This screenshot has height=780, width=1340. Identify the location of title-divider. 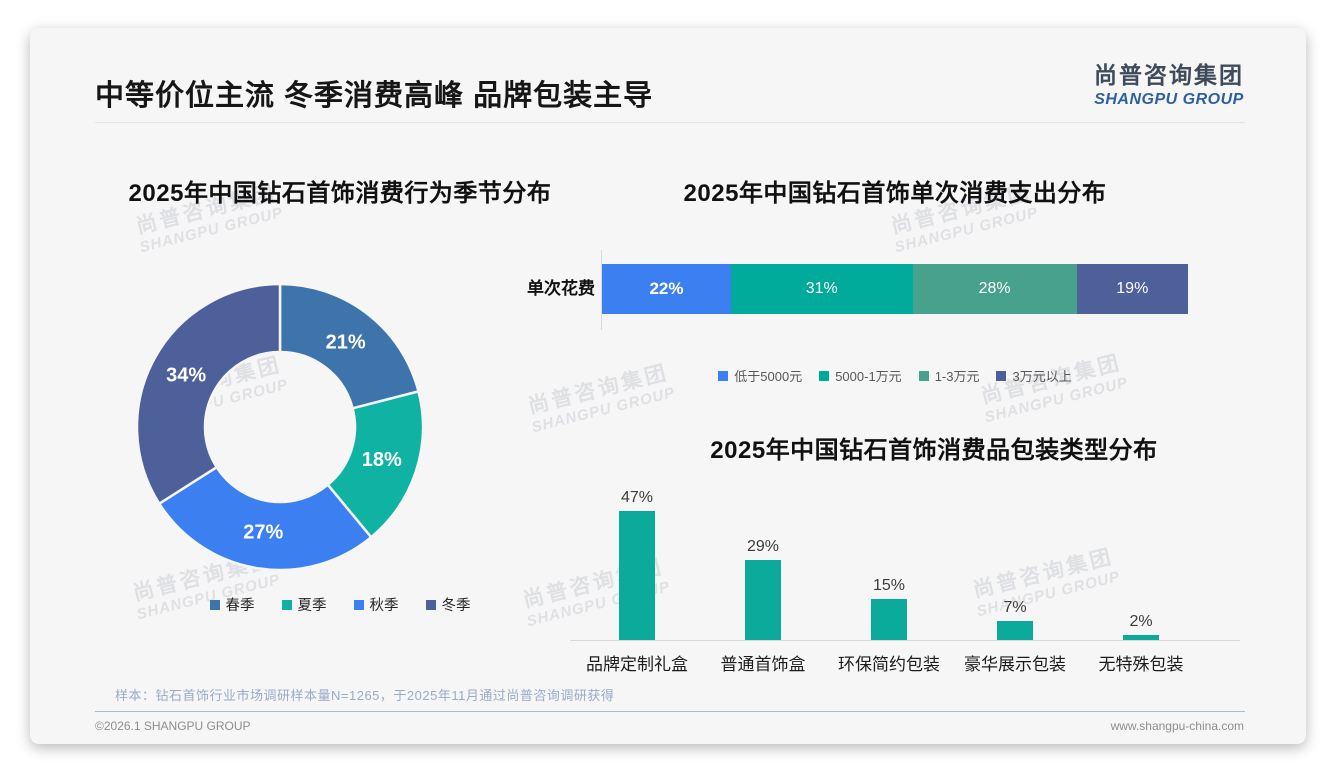
(670, 122).